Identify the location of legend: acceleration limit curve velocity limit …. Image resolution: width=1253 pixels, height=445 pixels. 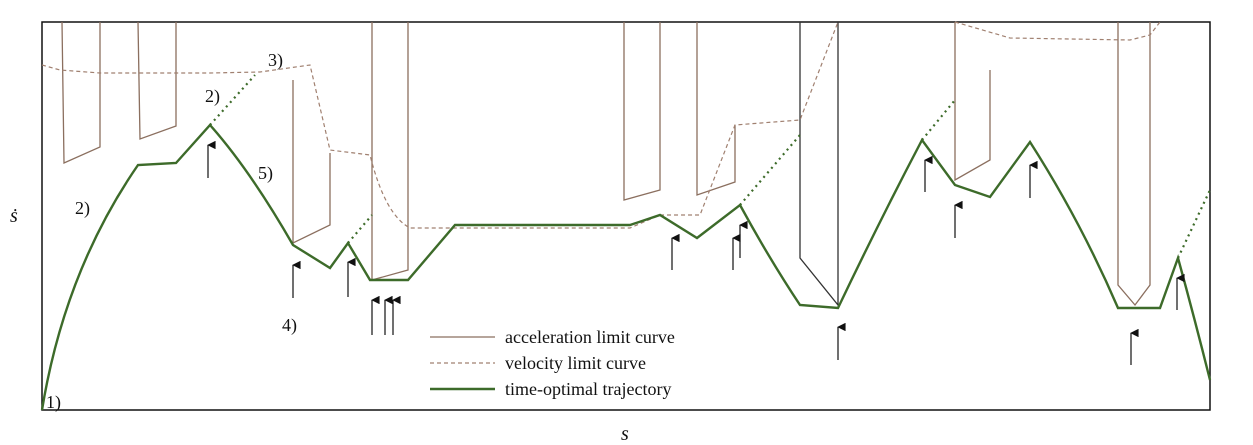
(552, 363).